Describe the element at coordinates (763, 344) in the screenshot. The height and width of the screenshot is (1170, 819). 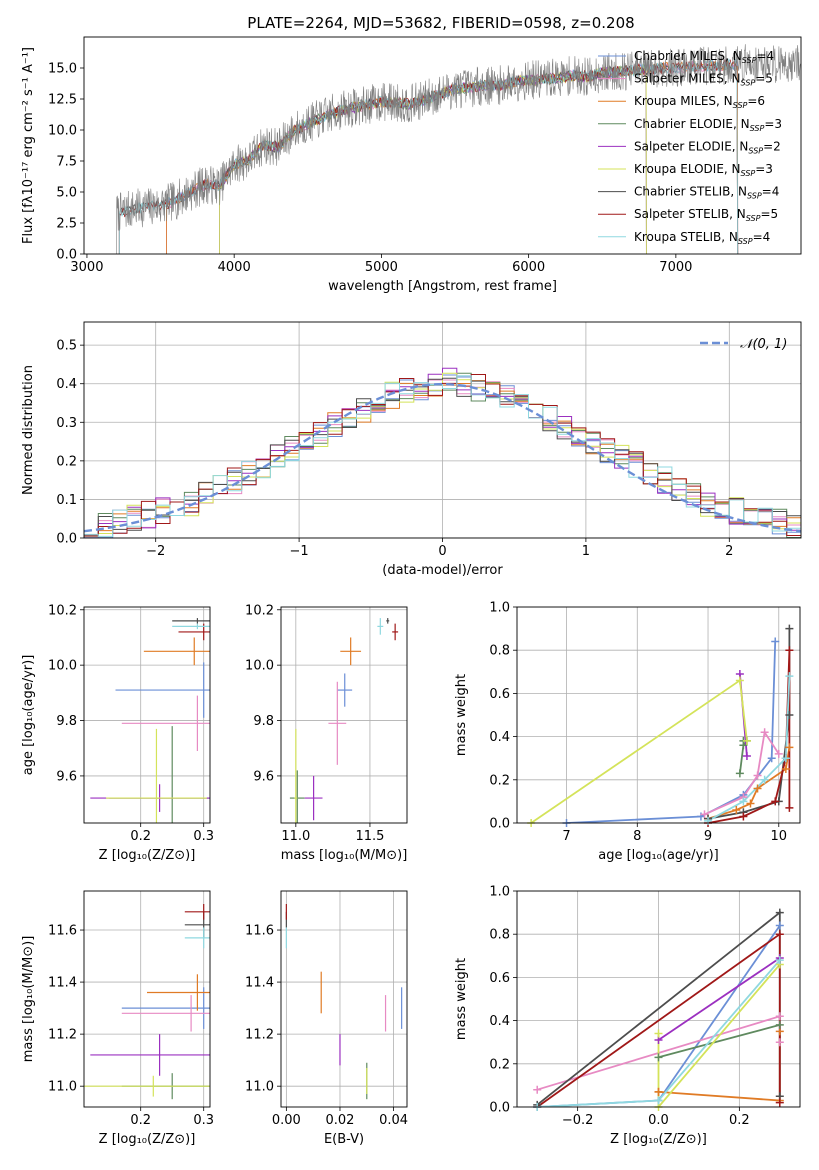
I see `legend-label: 𝒩(0, 1)` at that location.